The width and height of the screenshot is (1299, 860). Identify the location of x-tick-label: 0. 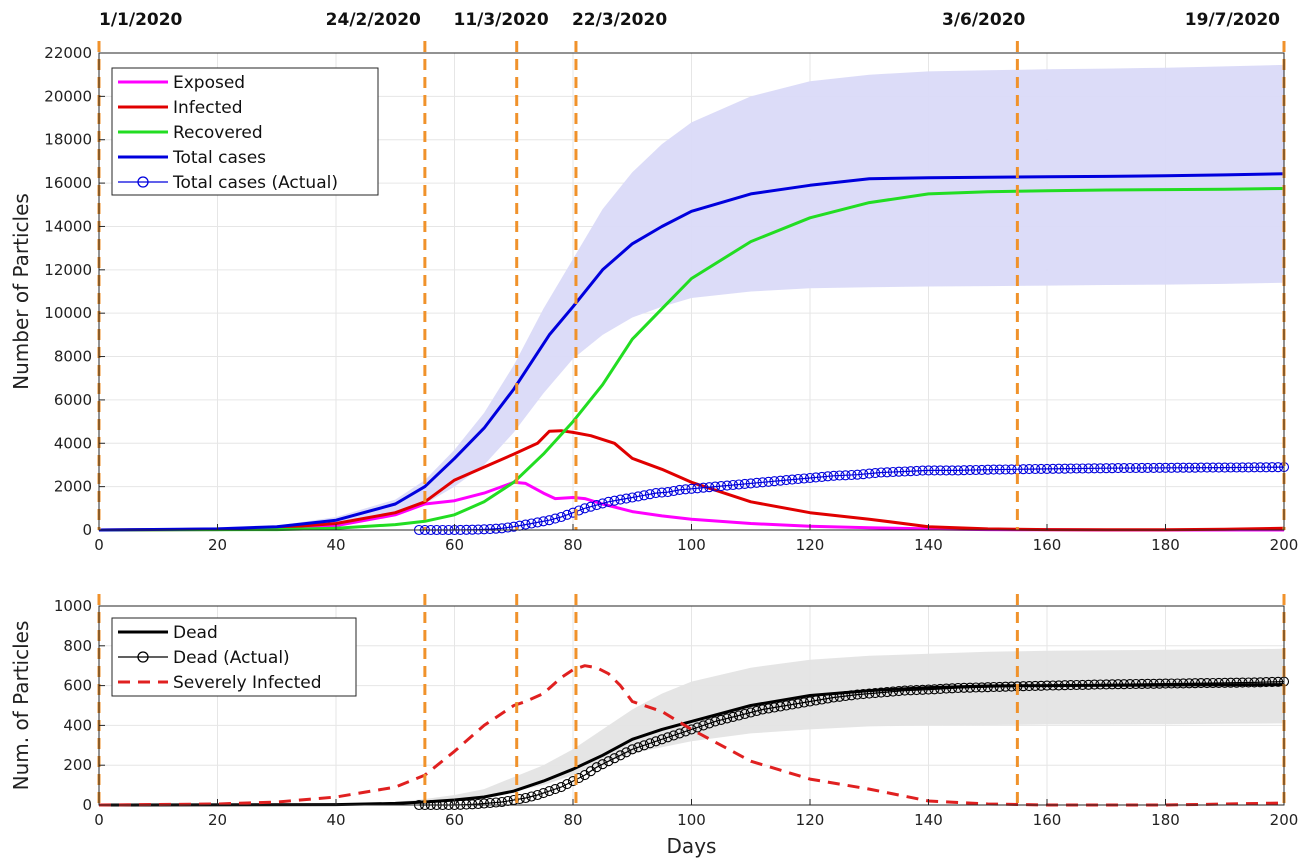
(99, 820).